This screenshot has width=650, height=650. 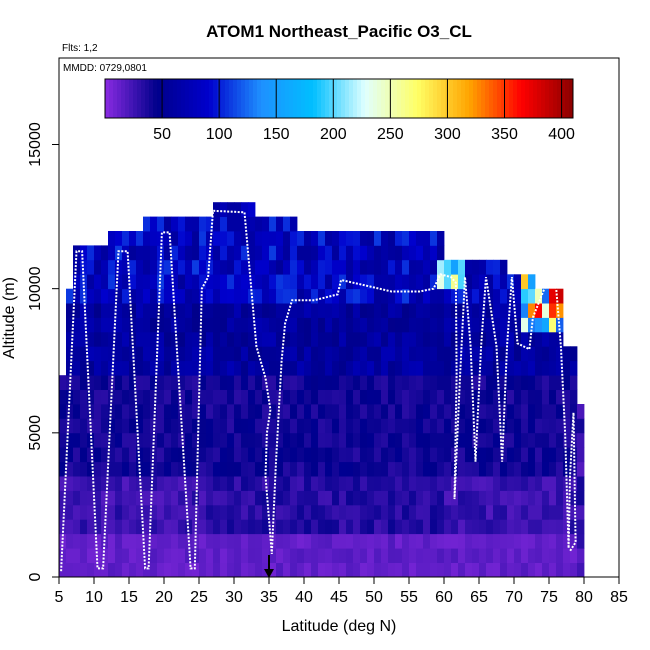 I want to click on x-axis-label: Latitude (deg N), so click(x=339, y=626).